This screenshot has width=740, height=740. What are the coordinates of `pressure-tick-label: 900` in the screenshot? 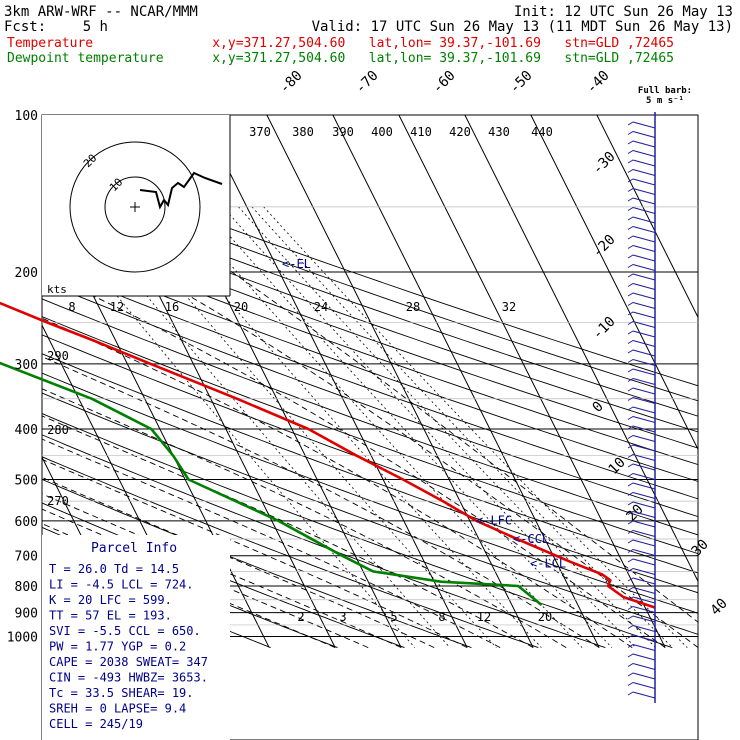 It's located at (26, 614).